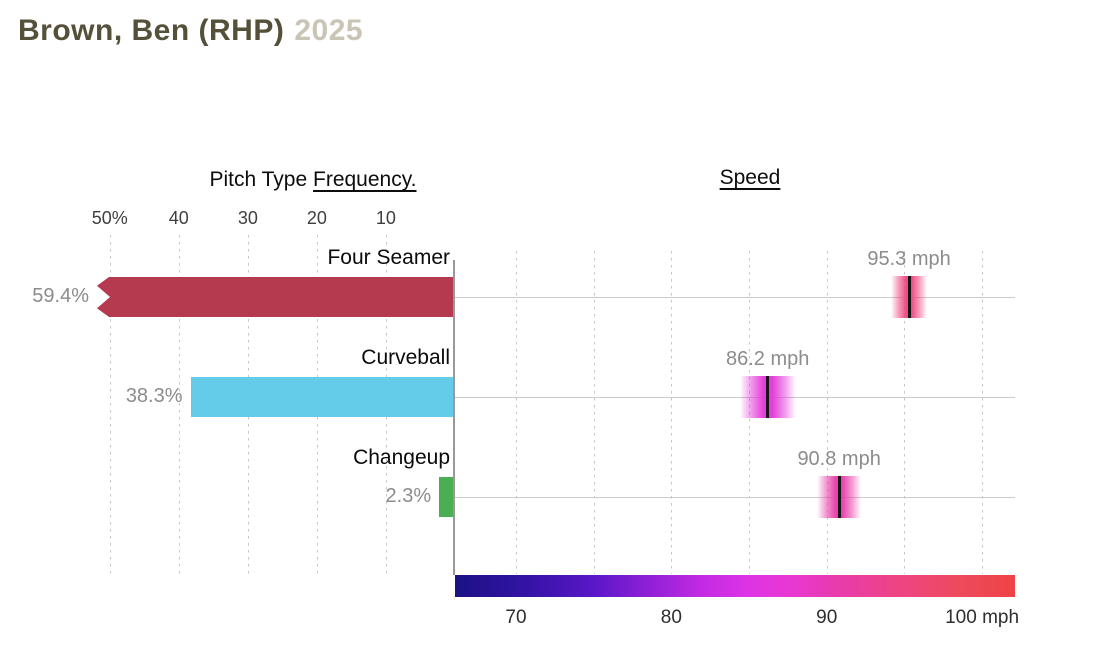 Image resolution: width=1100 pixels, height=670 pixels. What do you see at coordinates (247, 218) in the screenshot?
I see `frequency-axis-tick-label: 30` at bounding box center [247, 218].